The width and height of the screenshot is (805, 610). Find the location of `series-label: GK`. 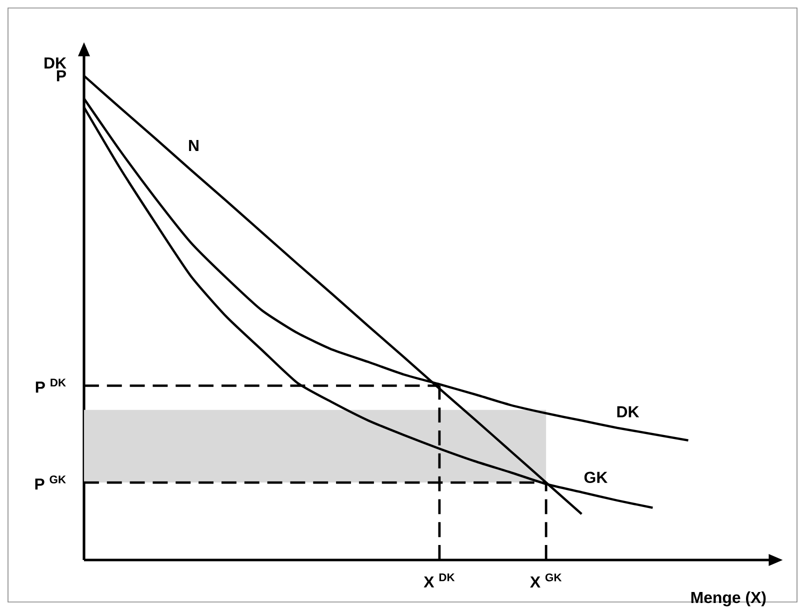

series-label: GK is located at coordinates (596, 478).